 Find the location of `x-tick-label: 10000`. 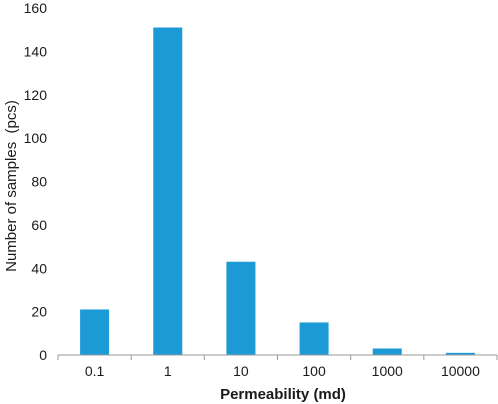

x-tick-label: 10000 is located at coordinates (460, 371).